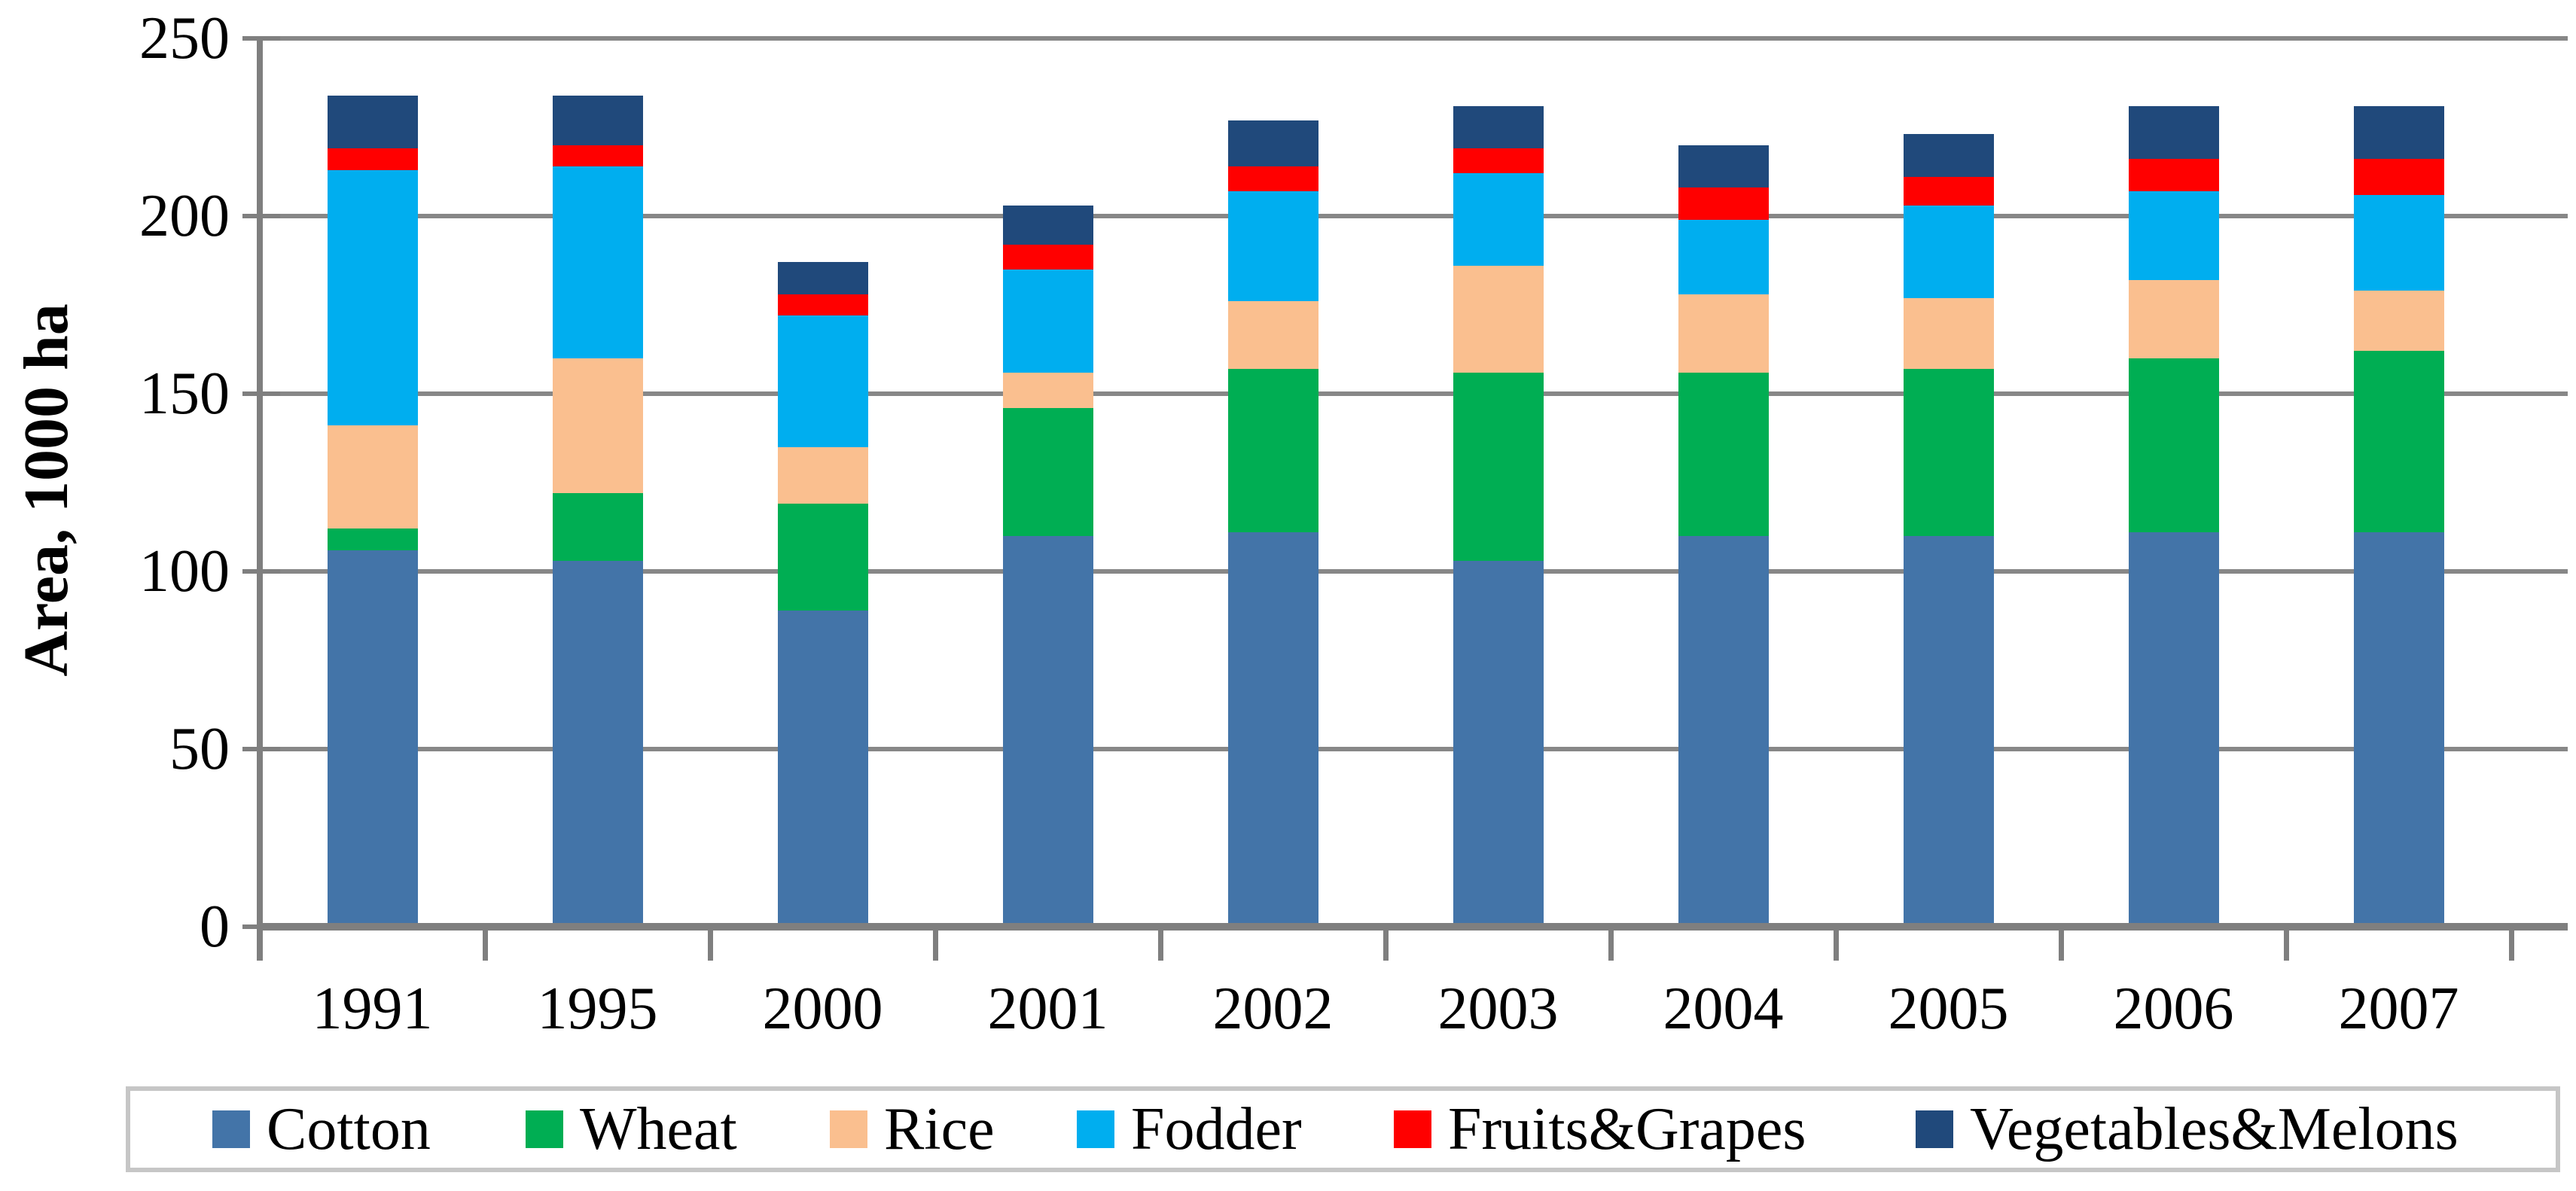 This screenshot has width=2576, height=1191. I want to click on legend-label-cotton: Cotton, so click(349, 1129).